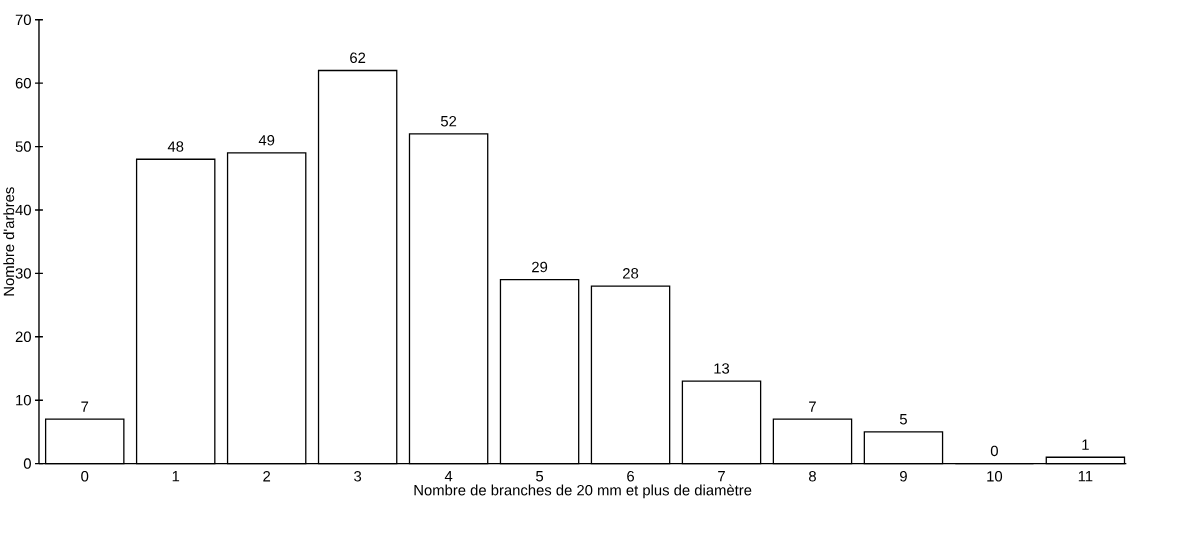  Describe the element at coordinates (266, 140) in the screenshot. I see `data-label: 49` at that location.